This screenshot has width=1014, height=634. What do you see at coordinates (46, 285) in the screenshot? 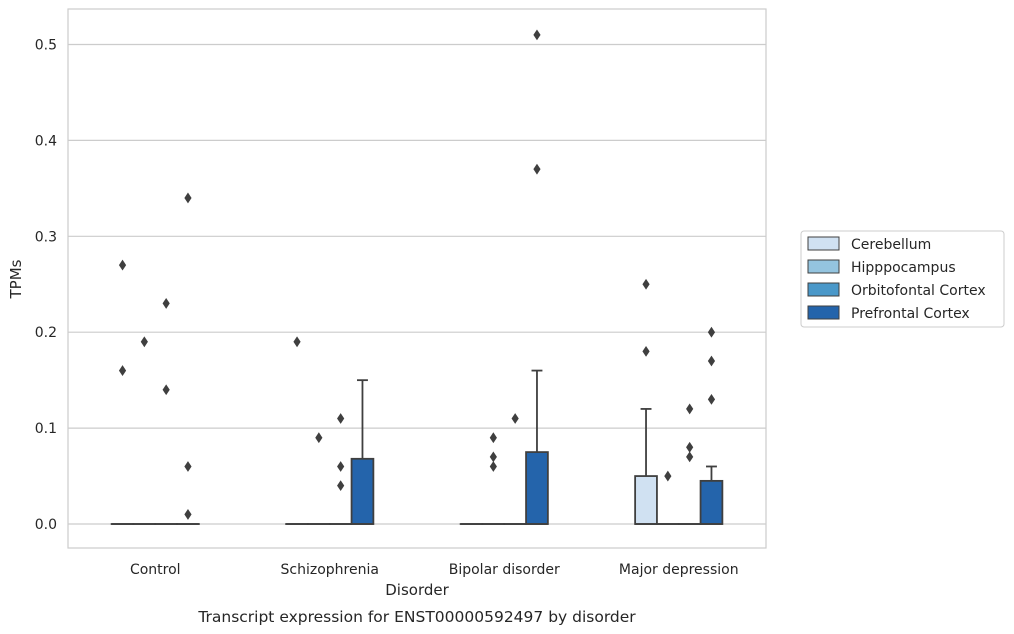
I see `y-tick-labels: 0.0 0.1 0.2 0.3 0.4 0.5` at bounding box center [46, 285].